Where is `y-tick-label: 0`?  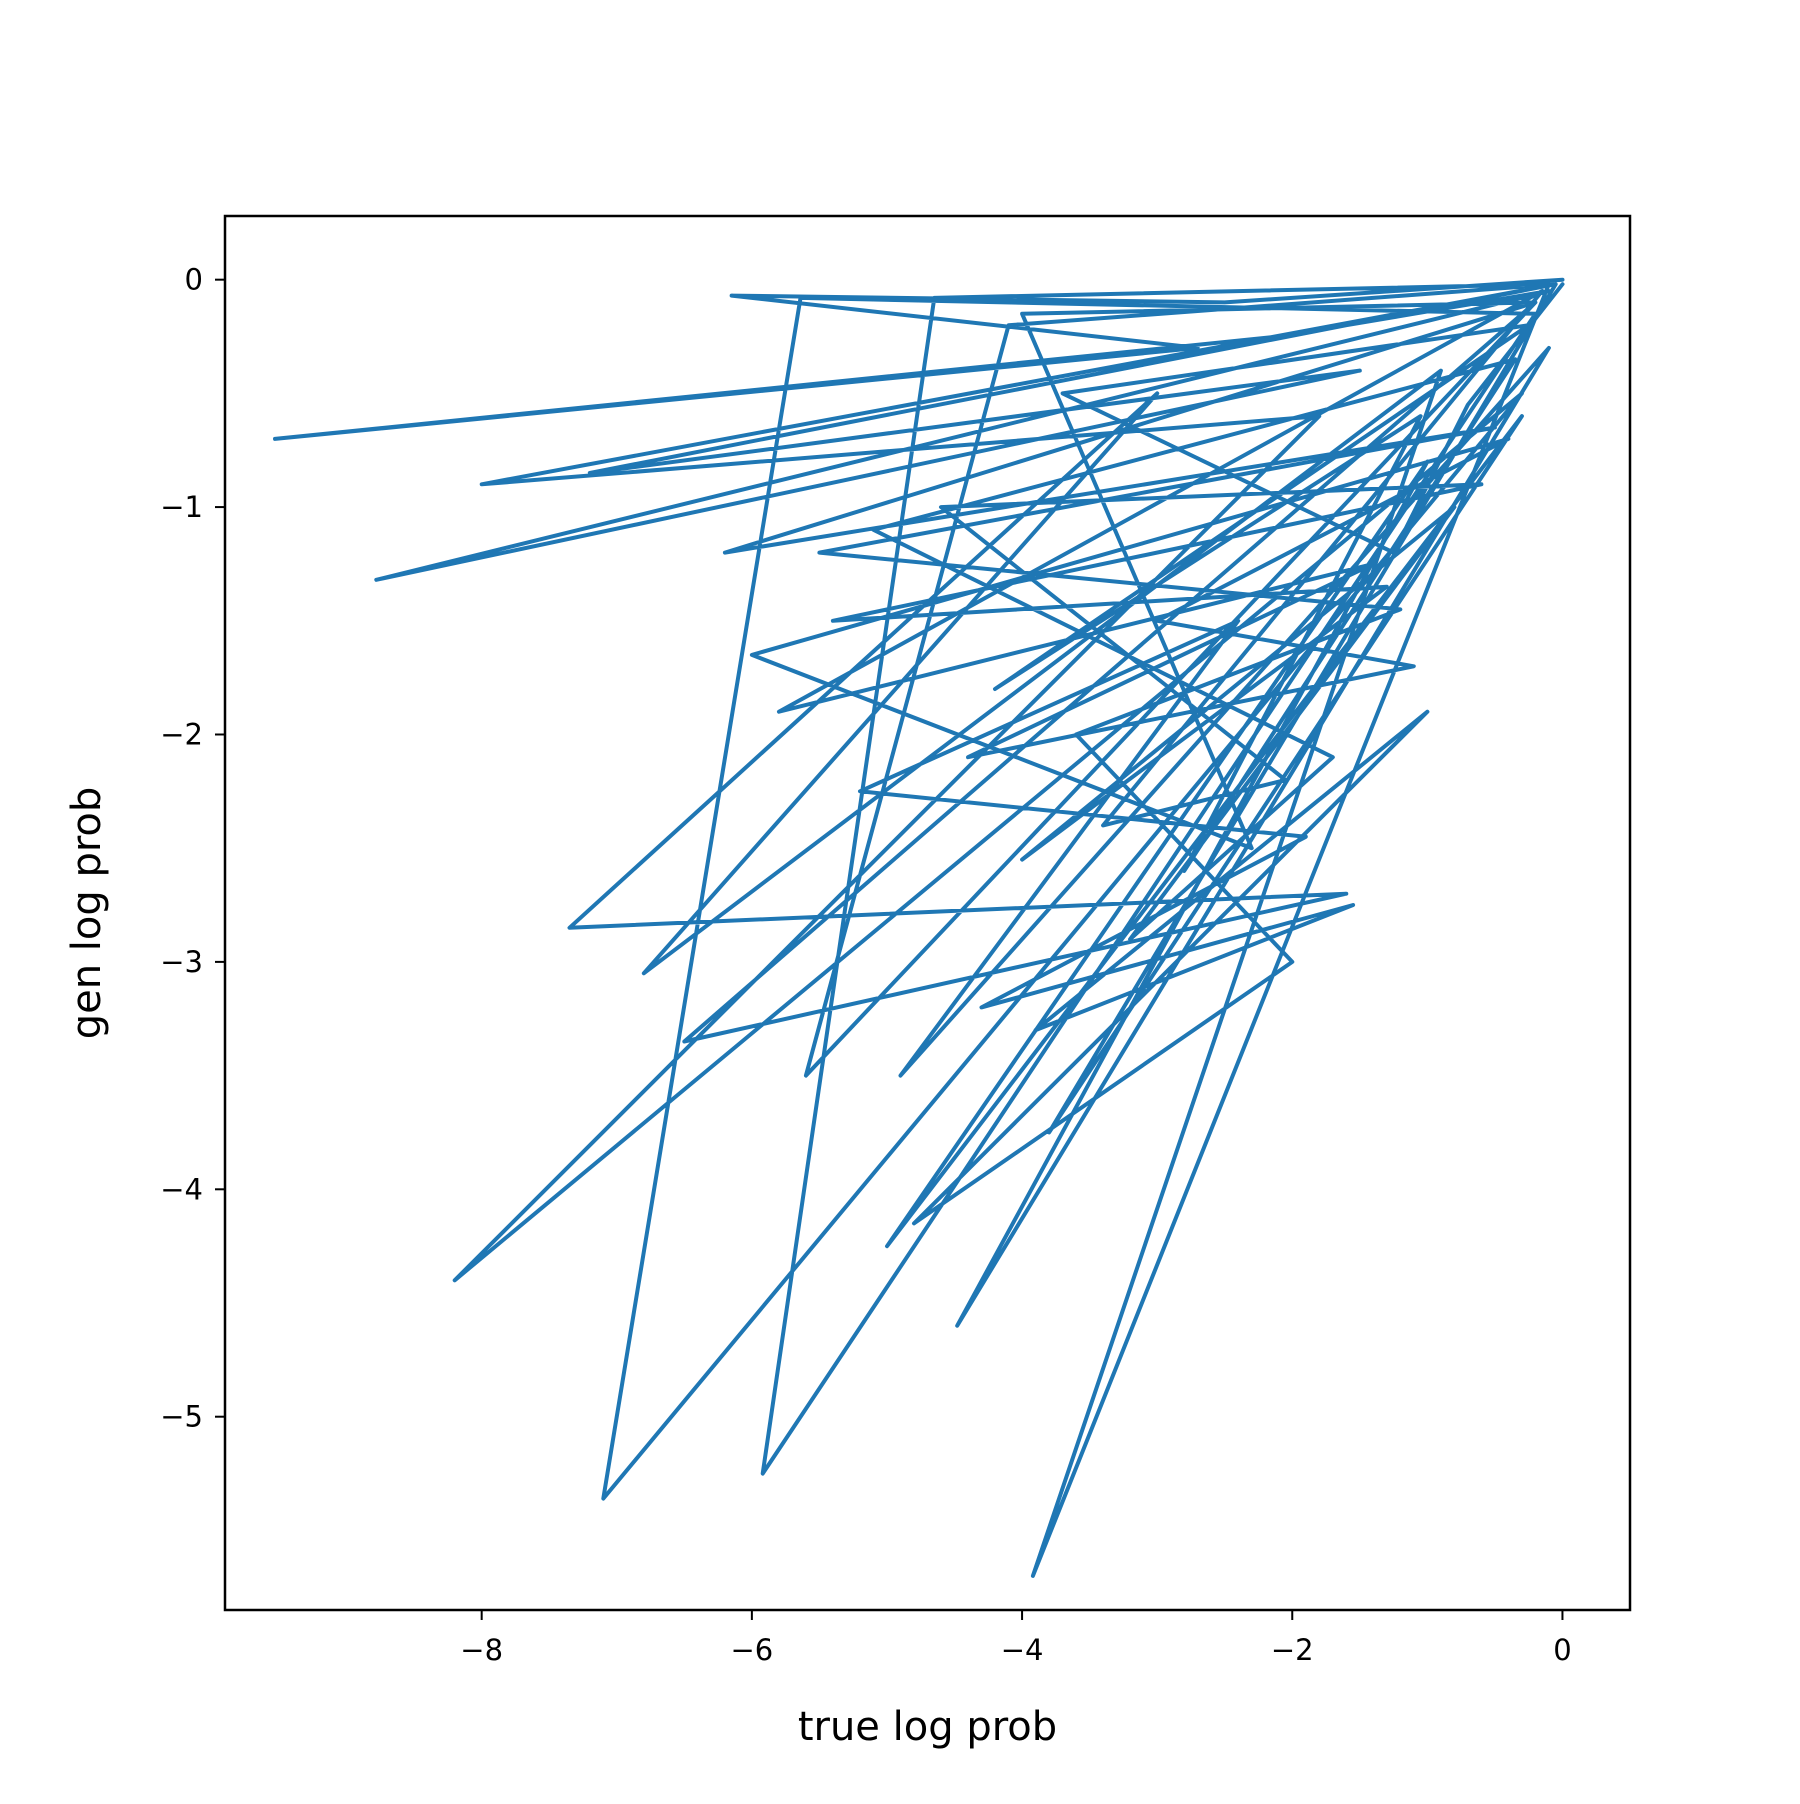 y-tick-label: 0 is located at coordinates (194, 280).